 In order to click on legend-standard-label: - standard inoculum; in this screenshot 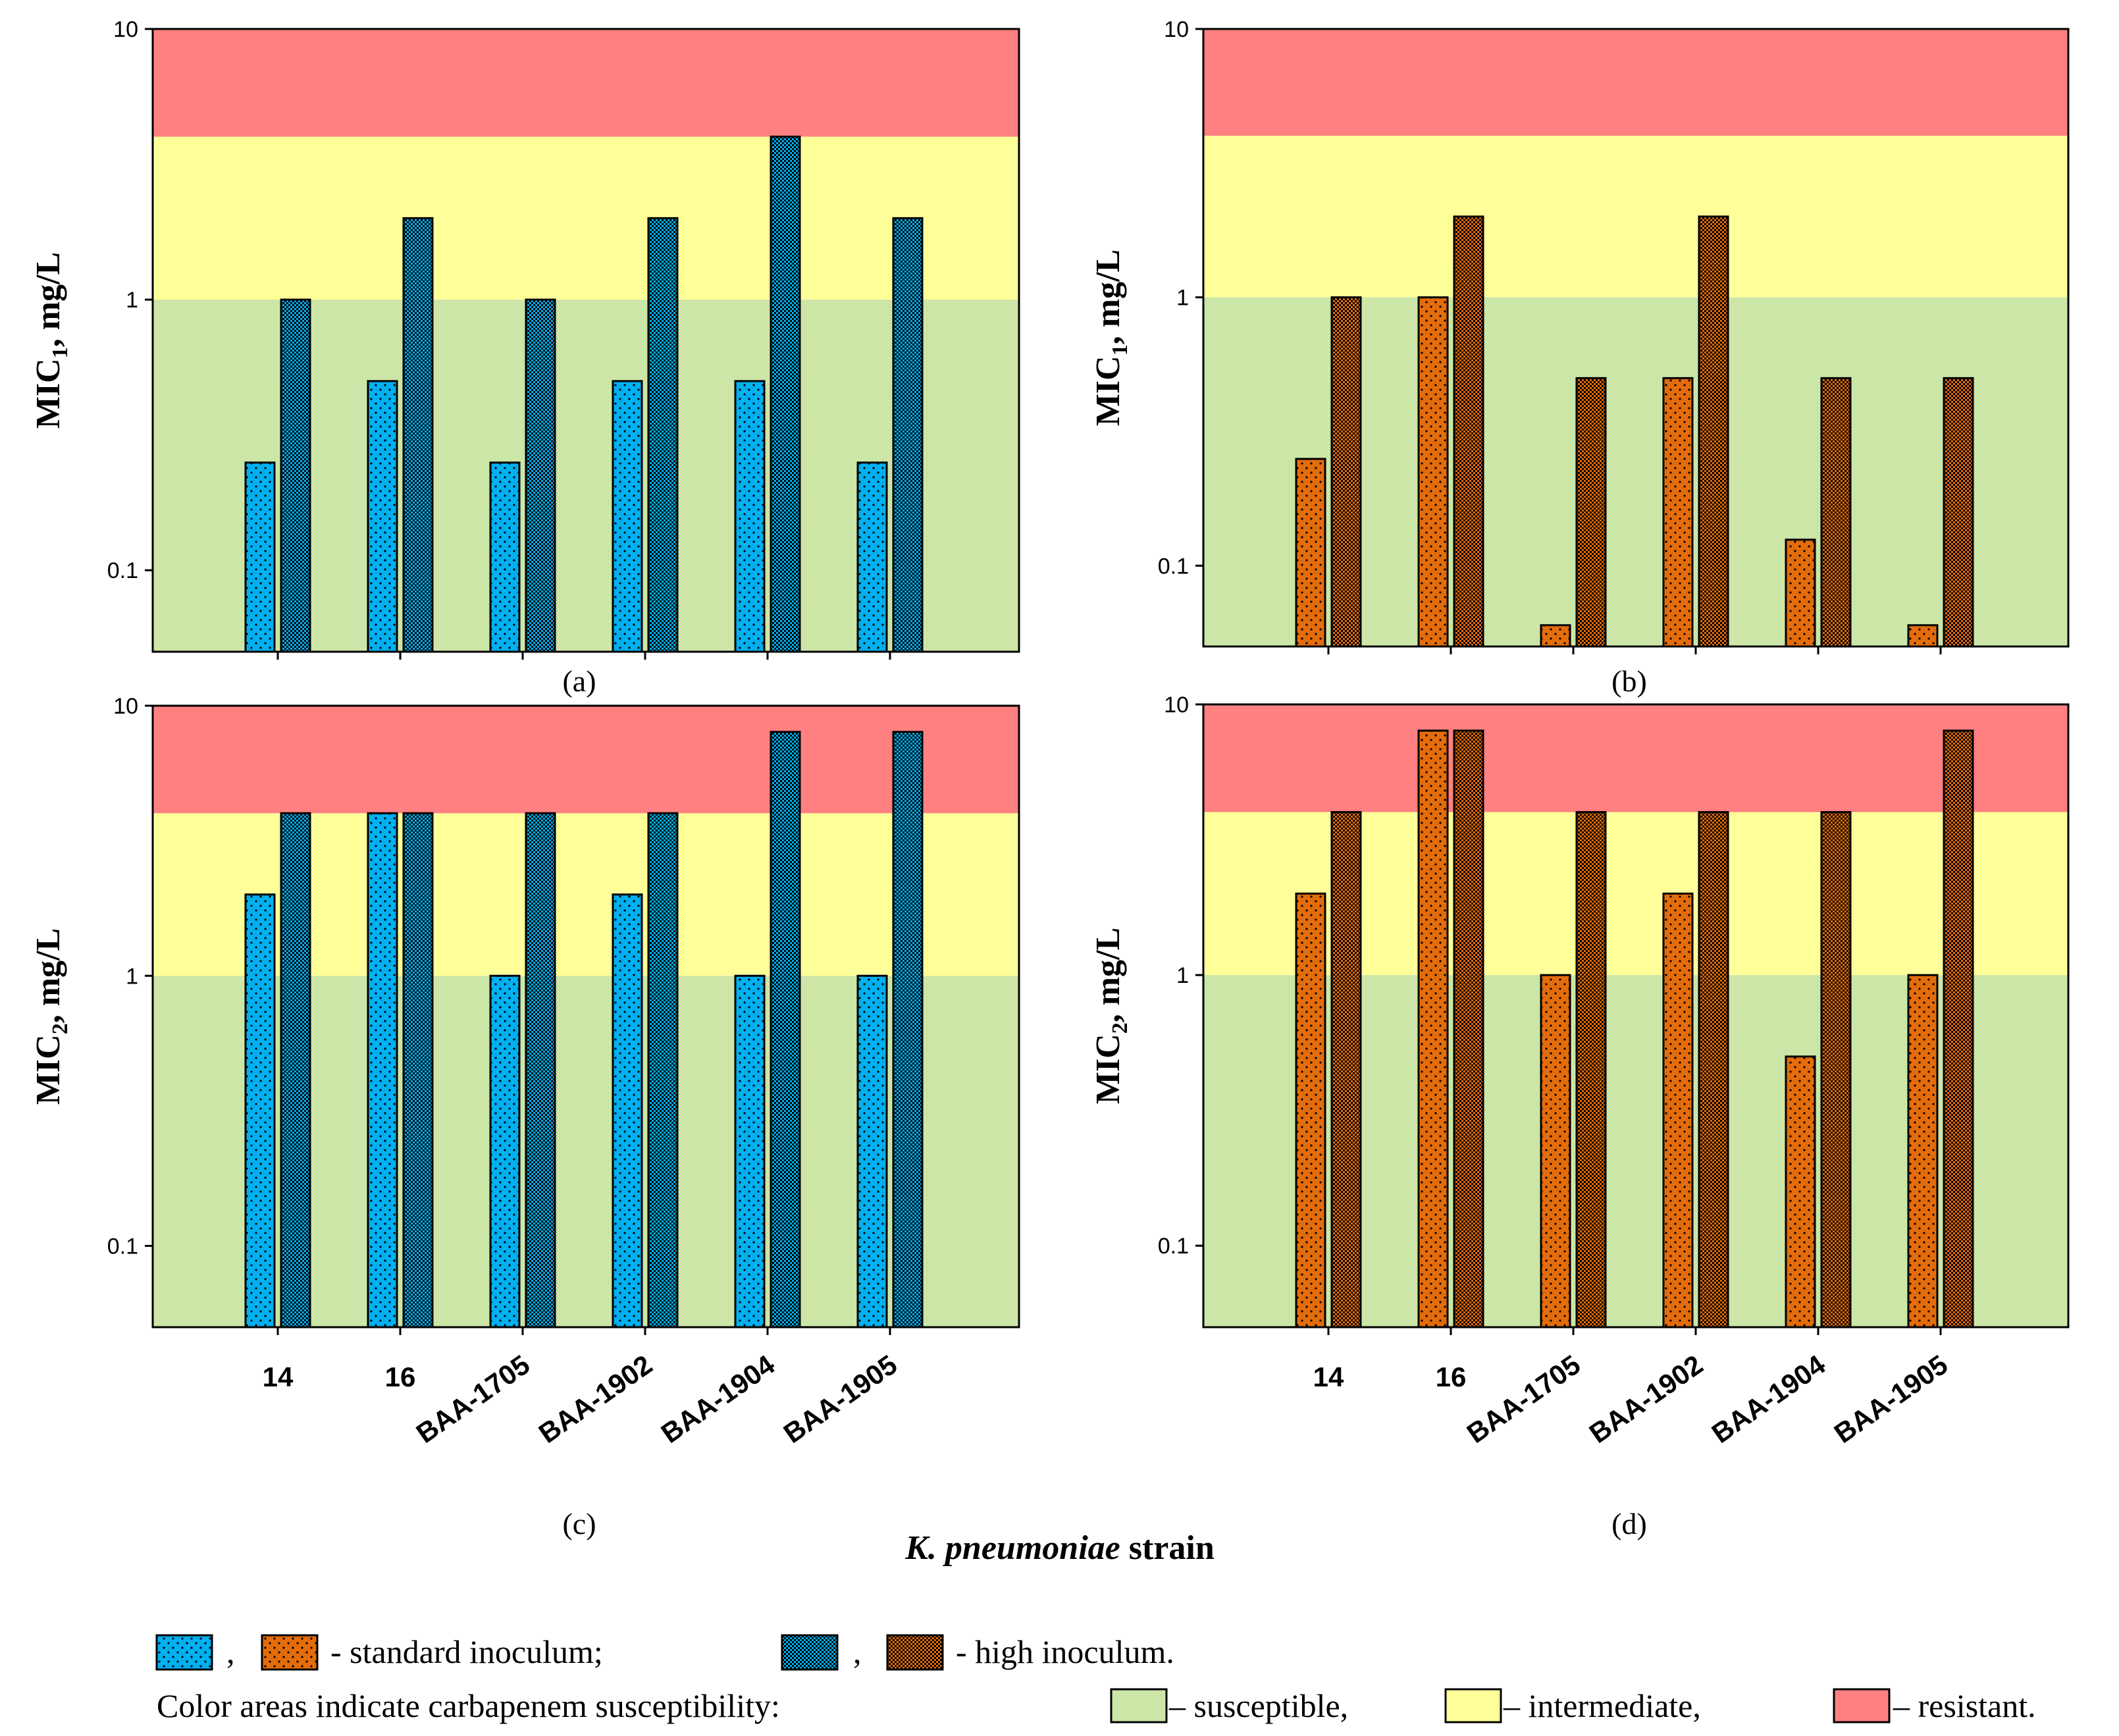, I will do `click(466, 1651)`.